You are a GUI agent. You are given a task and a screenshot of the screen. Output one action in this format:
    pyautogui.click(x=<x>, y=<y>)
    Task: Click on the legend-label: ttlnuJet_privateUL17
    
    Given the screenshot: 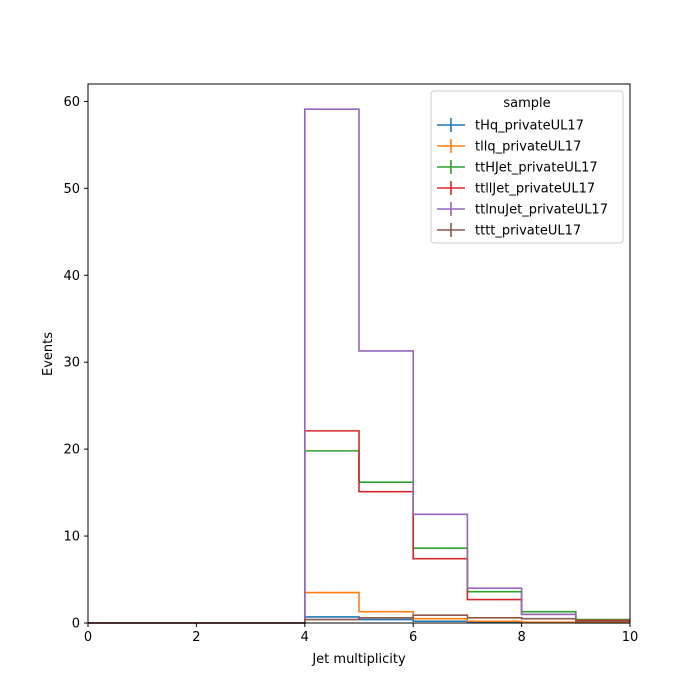 What is the action you would take?
    pyautogui.click(x=541, y=210)
    